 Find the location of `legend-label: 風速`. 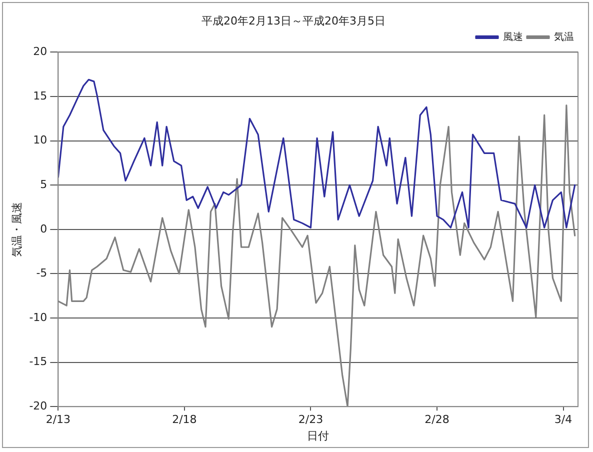

legend-label: 風速 is located at coordinates (513, 36).